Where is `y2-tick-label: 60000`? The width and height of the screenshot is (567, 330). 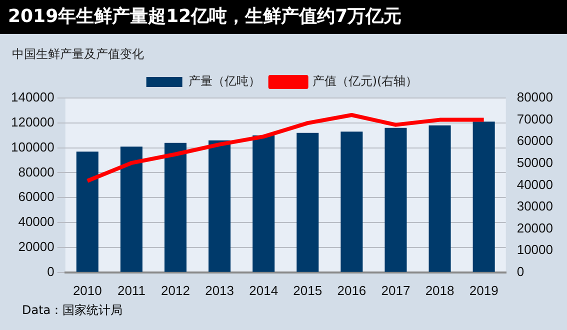 y2-tick-label: 60000 is located at coordinates (535, 140).